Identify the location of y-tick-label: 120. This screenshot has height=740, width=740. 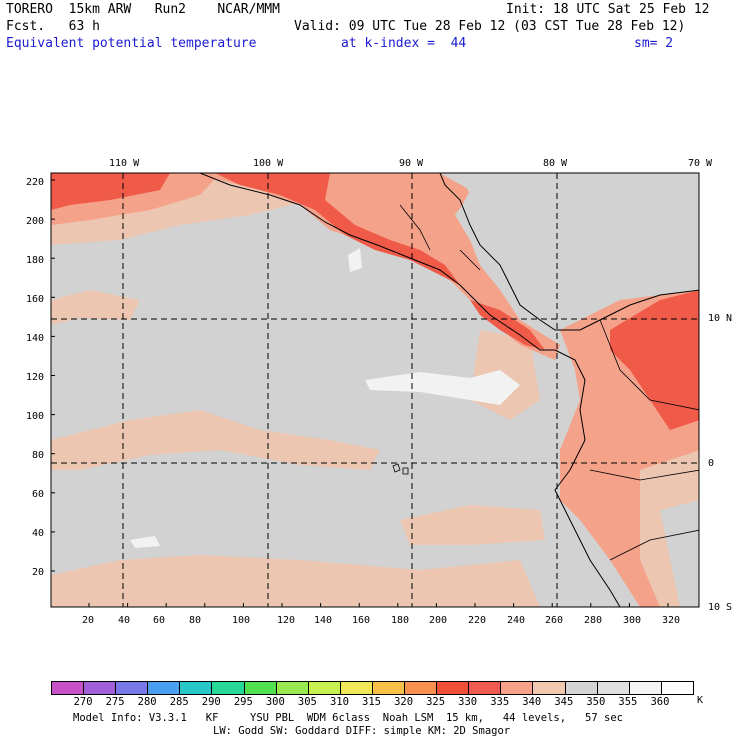
(35, 377).